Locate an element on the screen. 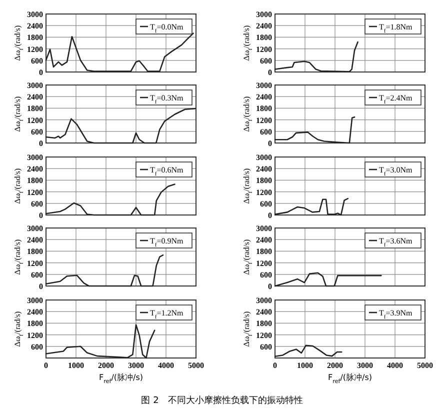 This screenshot has height=410, width=445. legend-label: T$_{f}$=0.3Nm is located at coordinates (167, 100).